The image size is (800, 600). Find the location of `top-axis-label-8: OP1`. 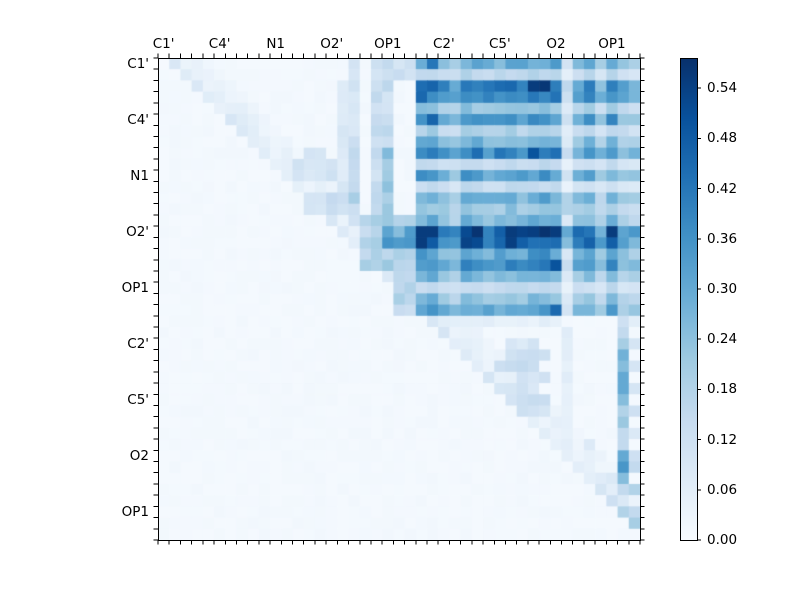

top-axis-label-8: OP1 is located at coordinates (612, 44).